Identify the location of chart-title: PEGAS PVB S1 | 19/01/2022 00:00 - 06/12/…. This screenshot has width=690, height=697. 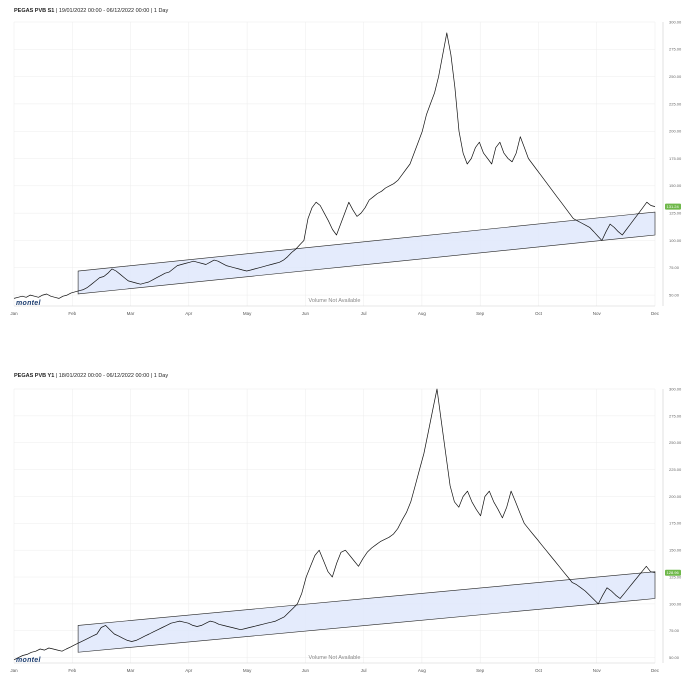
(91, 11).